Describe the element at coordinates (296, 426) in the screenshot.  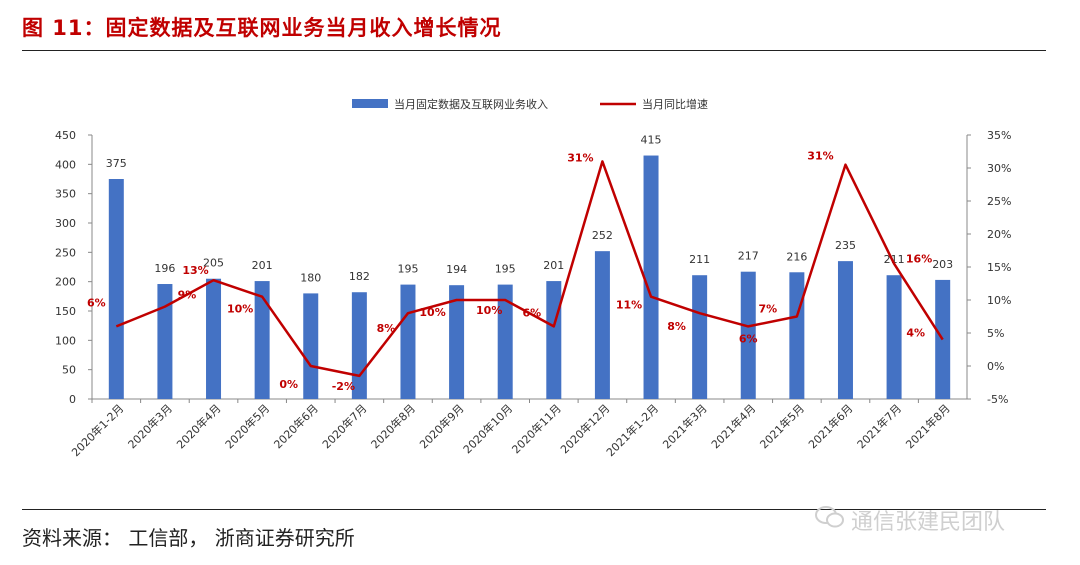
I see `x-tick-label: 2020年6月` at that location.